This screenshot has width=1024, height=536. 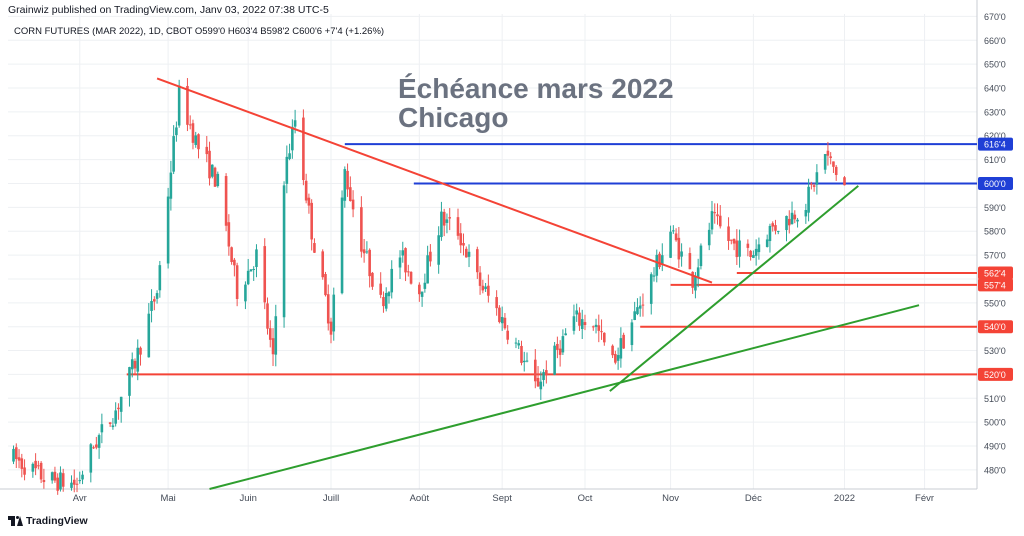 I want to click on y-tick-label: 580'0, so click(x=995, y=232).